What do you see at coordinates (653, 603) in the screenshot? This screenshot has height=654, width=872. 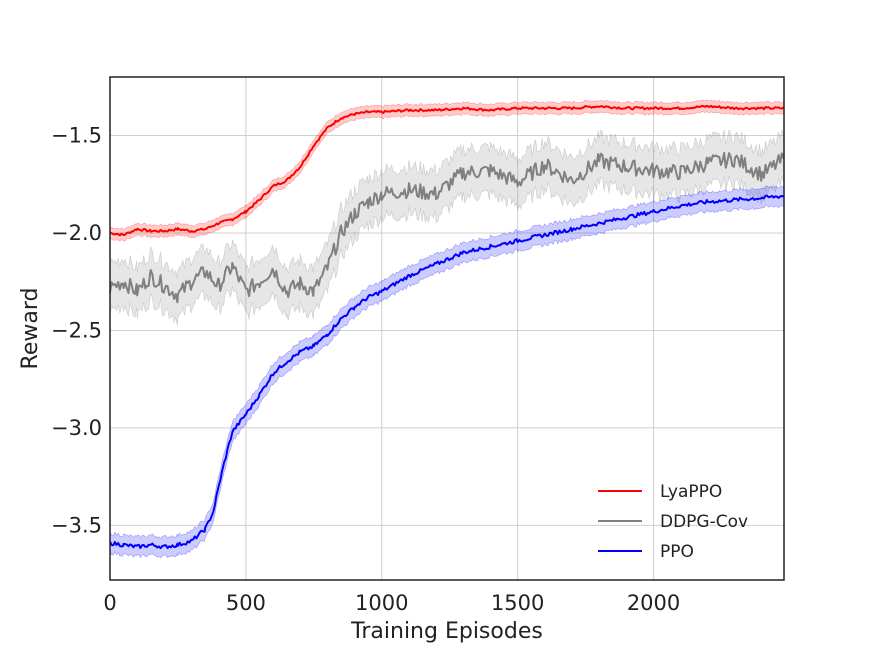 I see `x-tick-label: 2000` at bounding box center [653, 603].